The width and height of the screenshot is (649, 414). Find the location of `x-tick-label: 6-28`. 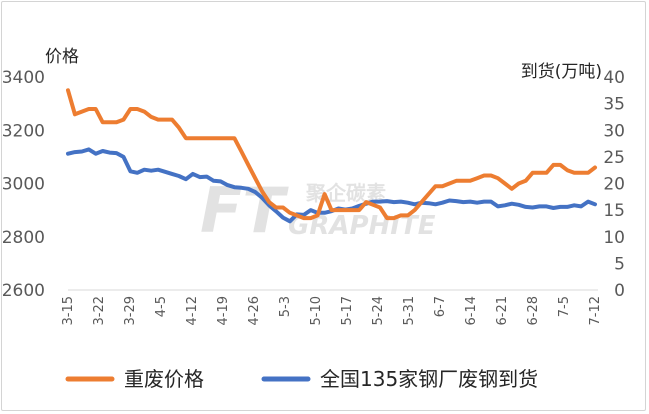

x-tick-label: 6-28 is located at coordinates (533, 311).